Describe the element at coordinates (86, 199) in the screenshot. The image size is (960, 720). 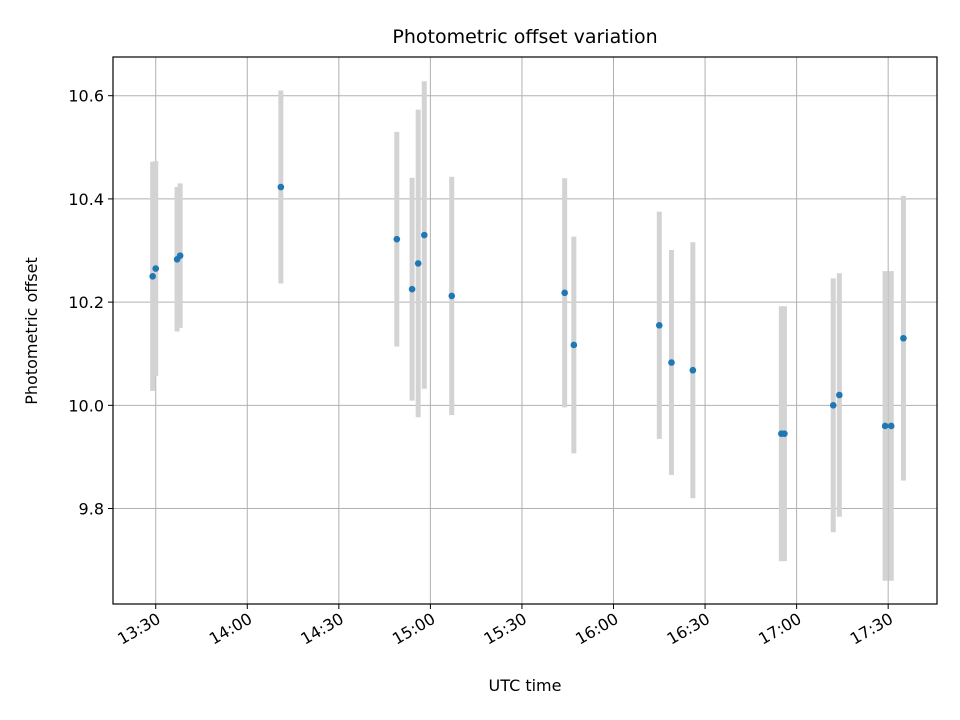
I see `y-tick-label: 10.4` at that location.